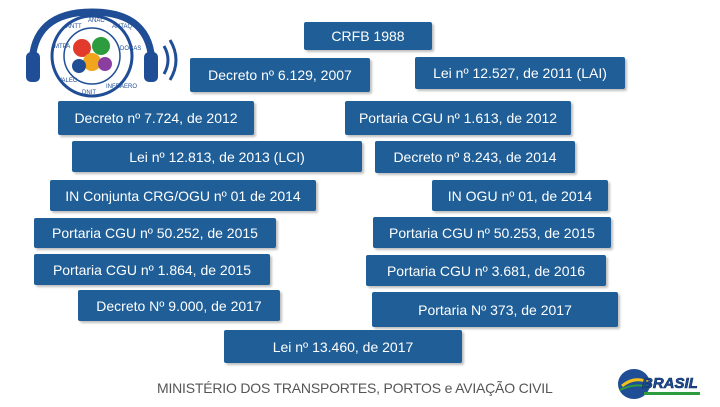 The image size is (720, 407). I want to click on decreto-6129-box: Decreto nº 6.129, 2007, so click(280, 75).